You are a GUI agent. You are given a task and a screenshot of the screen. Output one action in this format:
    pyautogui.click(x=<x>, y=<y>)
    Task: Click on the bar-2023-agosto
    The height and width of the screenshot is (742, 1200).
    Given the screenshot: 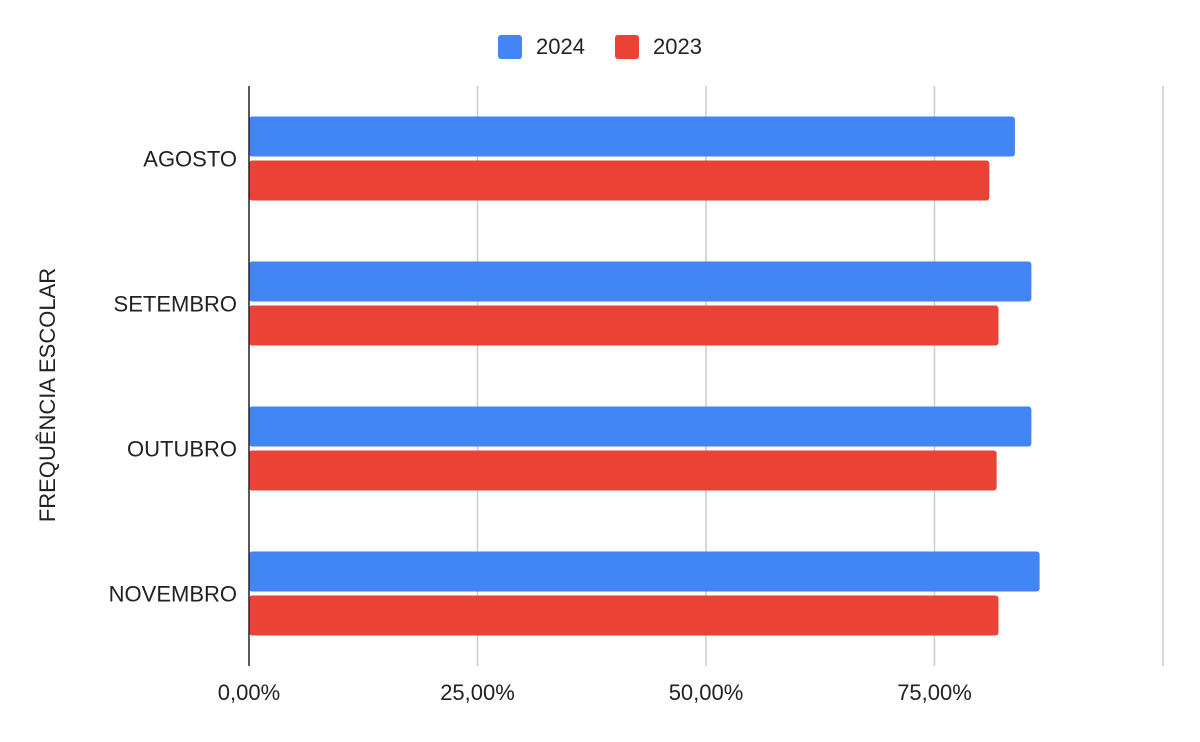 What is the action you would take?
    pyautogui.click(x=619, y=180)
    